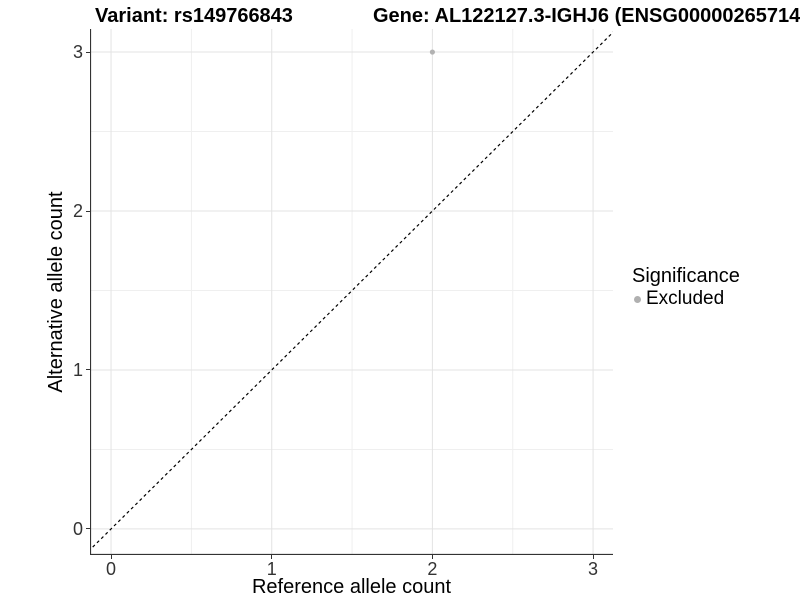 Image resolution: width=800 pixels, height=600 pixels. Describe the element at coordinates (56, 292) in the screenshot. I see `y-axis-title: Alternative allele count` at that location.